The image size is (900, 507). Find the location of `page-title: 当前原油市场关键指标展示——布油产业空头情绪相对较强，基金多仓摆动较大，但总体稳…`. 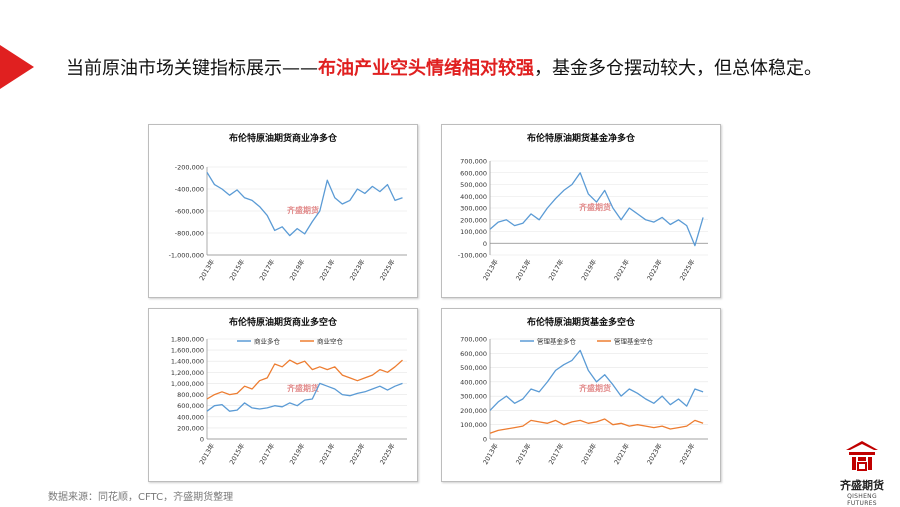

page-title: 当前原油市场关键指标展示——布油产业空头情绪相对较强，基金多仓摆动较大，但总体稳… is located at coordinates (466, 69).